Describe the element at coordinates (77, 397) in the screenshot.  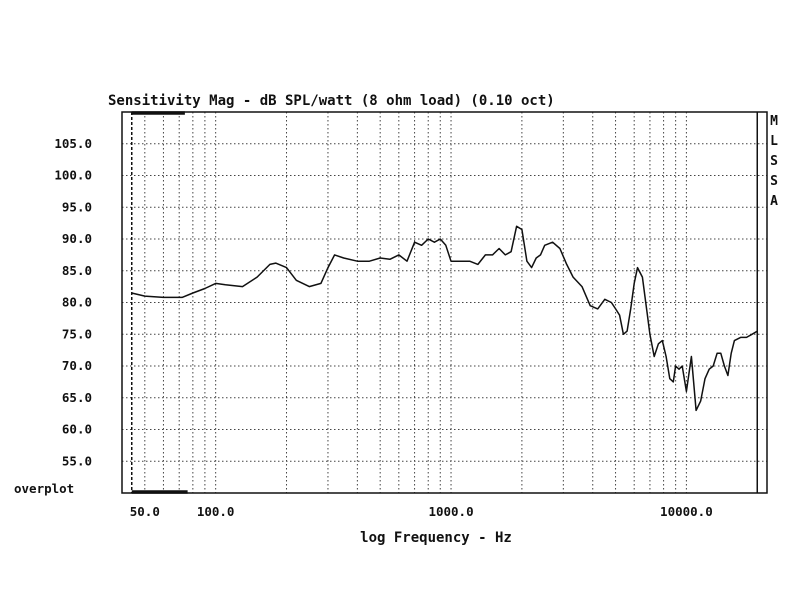
I see `y-tick-label: 65.0` at that location.